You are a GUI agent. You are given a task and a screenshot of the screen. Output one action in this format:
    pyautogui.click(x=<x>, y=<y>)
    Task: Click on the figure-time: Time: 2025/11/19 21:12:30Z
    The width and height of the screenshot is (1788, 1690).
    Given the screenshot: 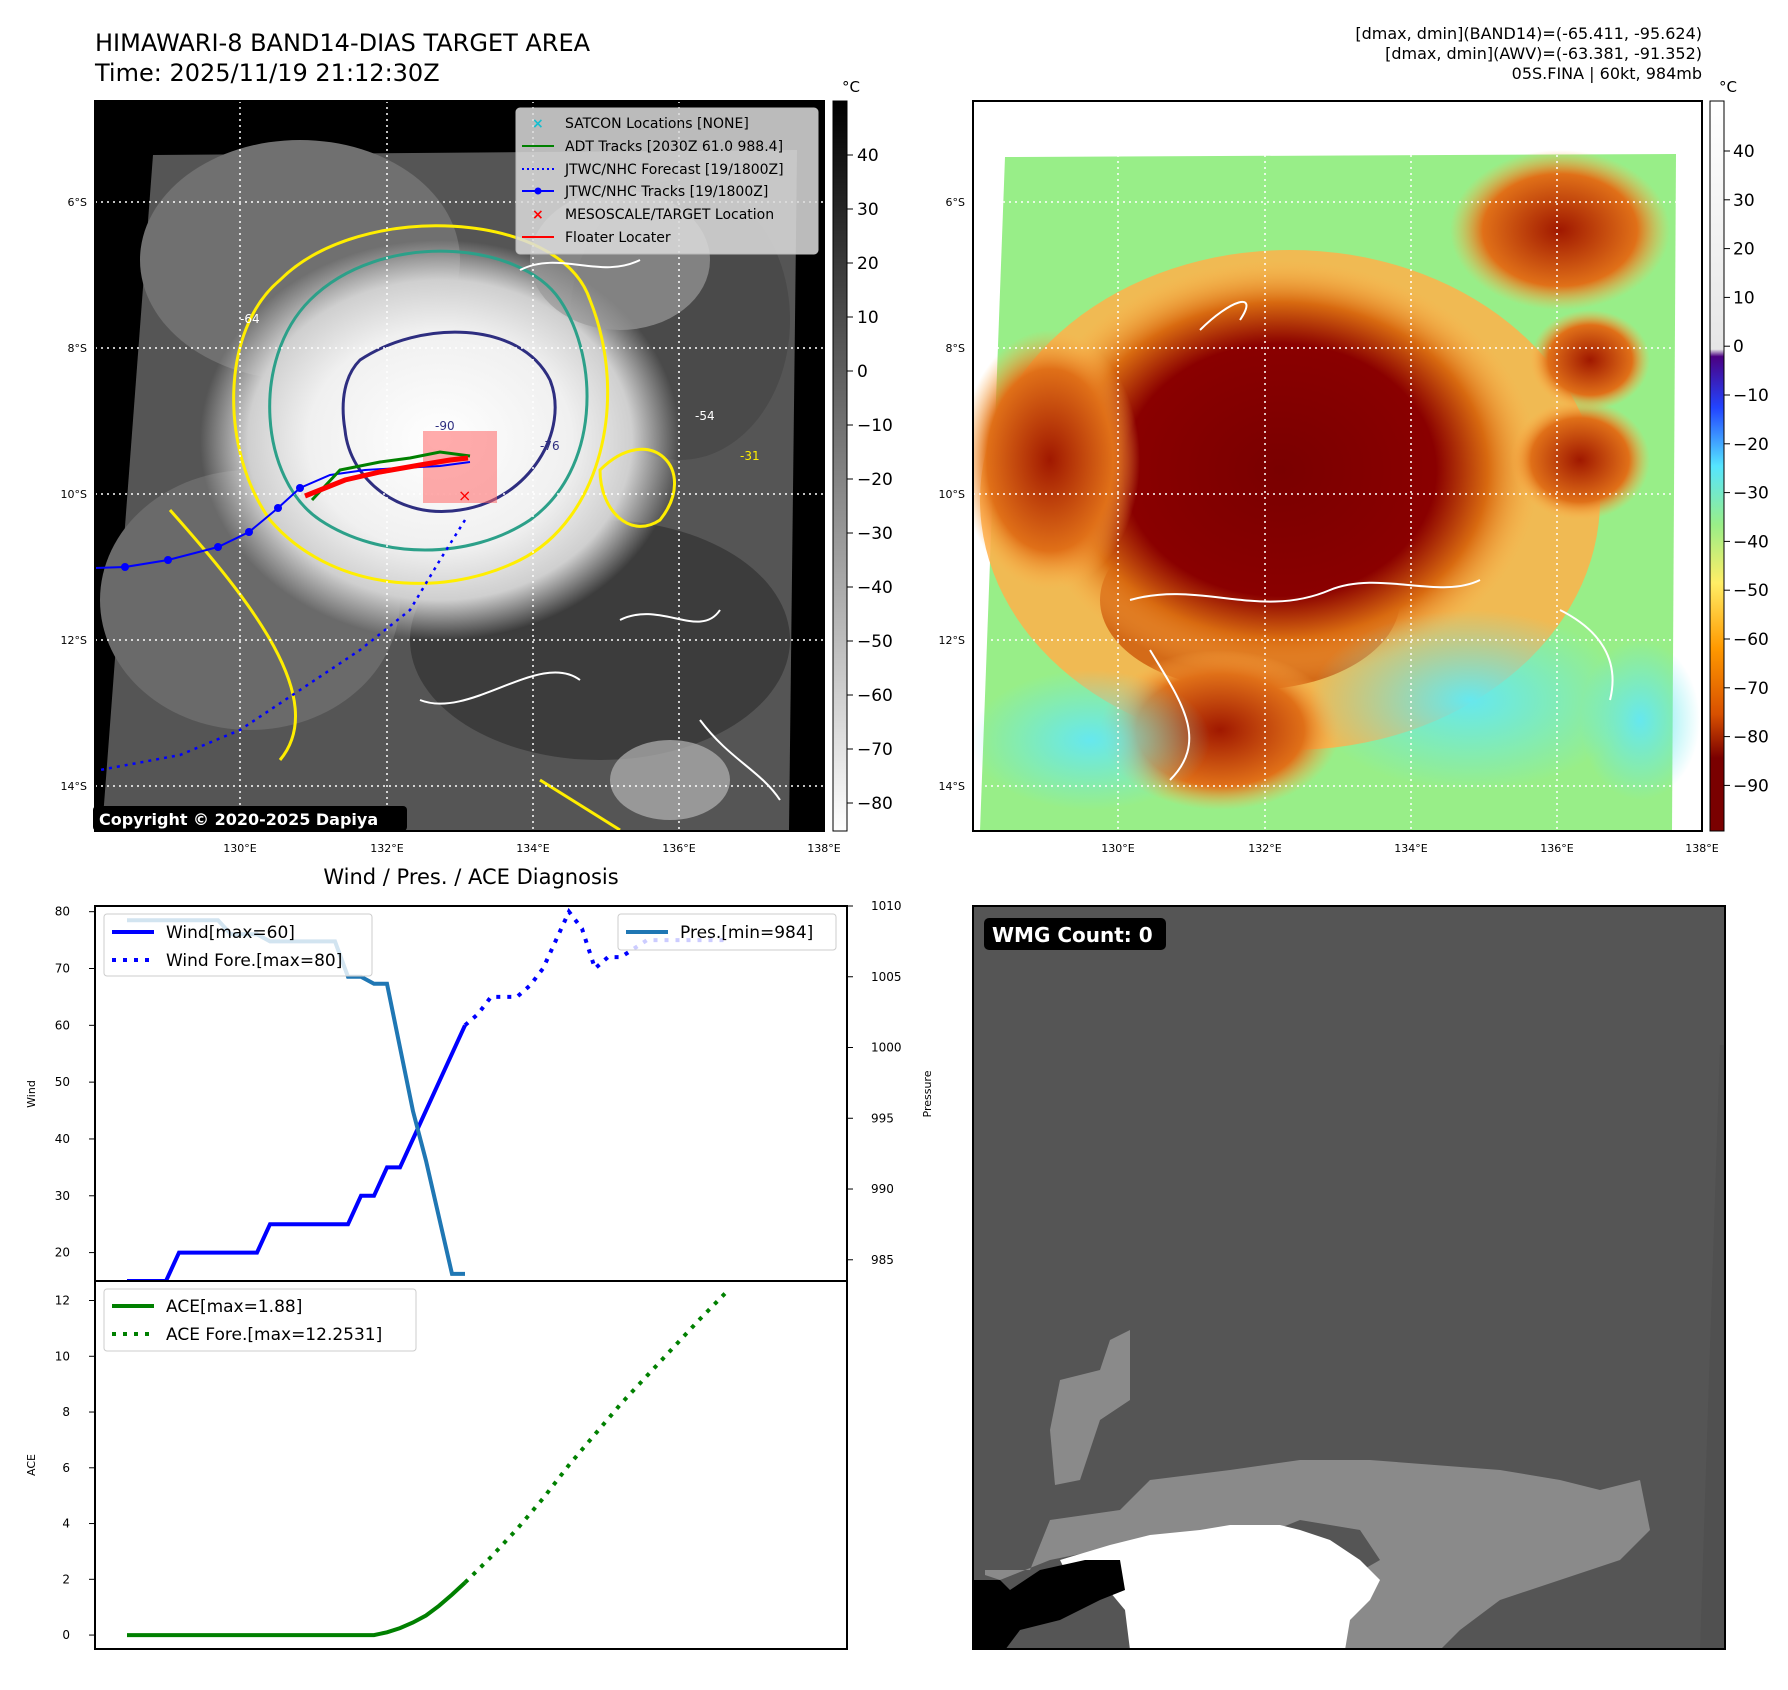 What is the action you would take?
    pyautogui.click(x=267, y=73)
    